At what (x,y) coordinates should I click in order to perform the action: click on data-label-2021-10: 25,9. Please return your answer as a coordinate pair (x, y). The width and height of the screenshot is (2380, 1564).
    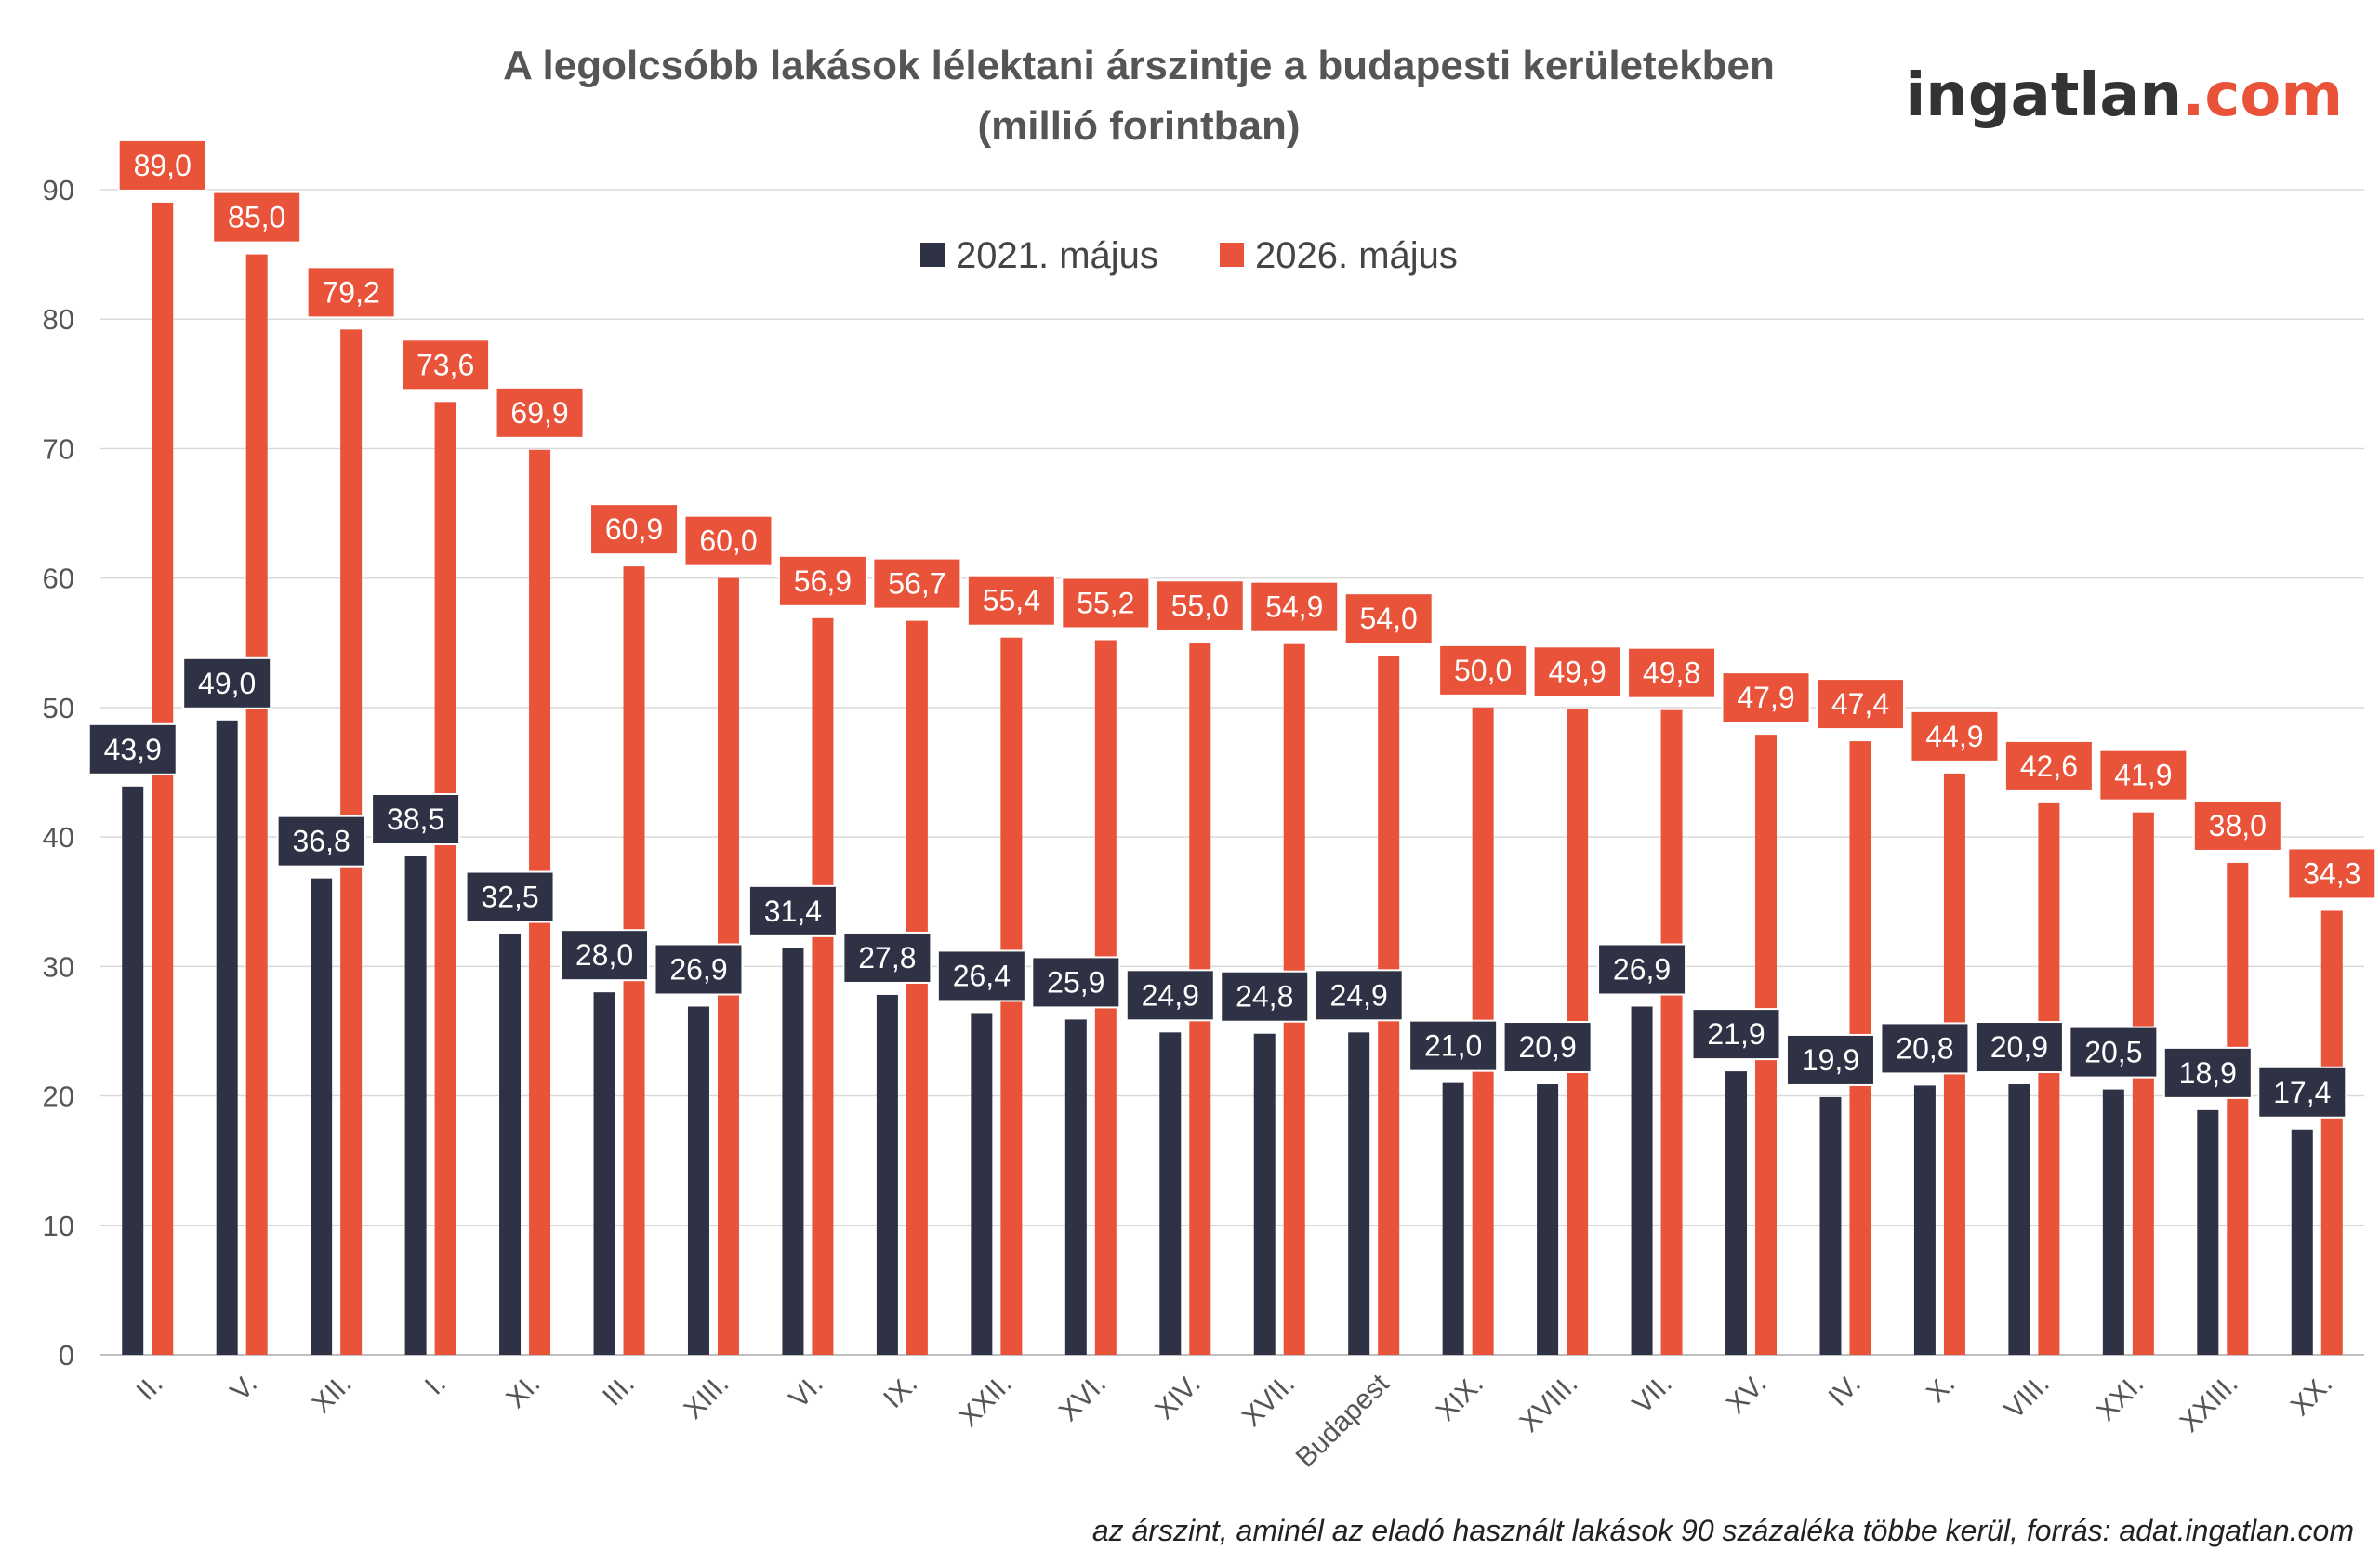
    Looking at the image, I should click on (1075, 982).